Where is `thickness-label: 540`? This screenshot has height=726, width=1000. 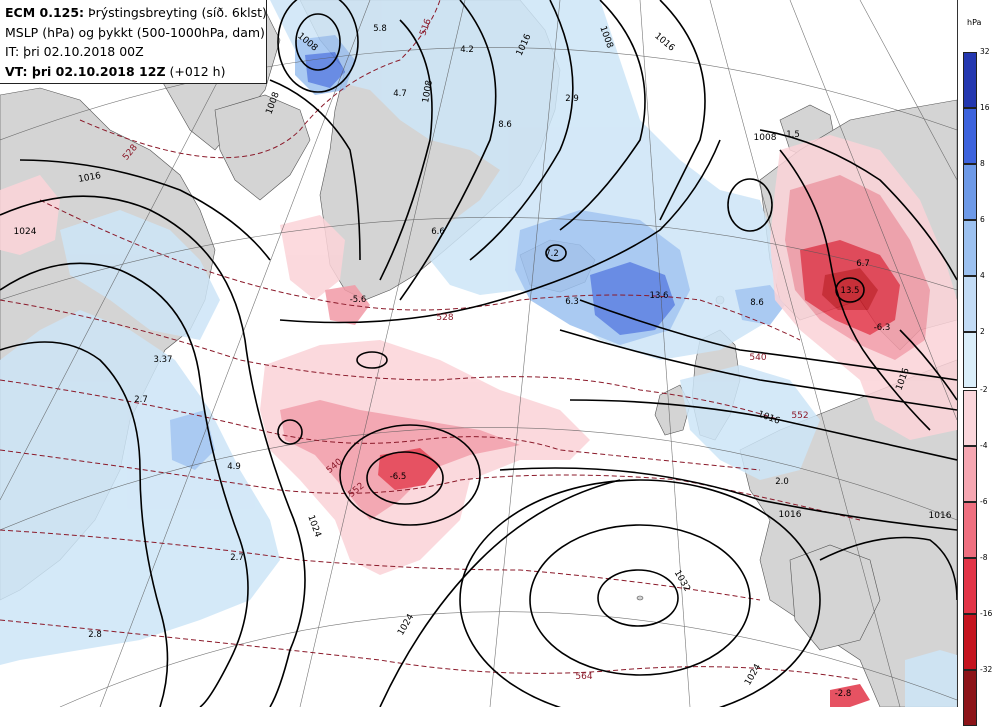 thickness-label: 540 is located at coordinates (757, 358).